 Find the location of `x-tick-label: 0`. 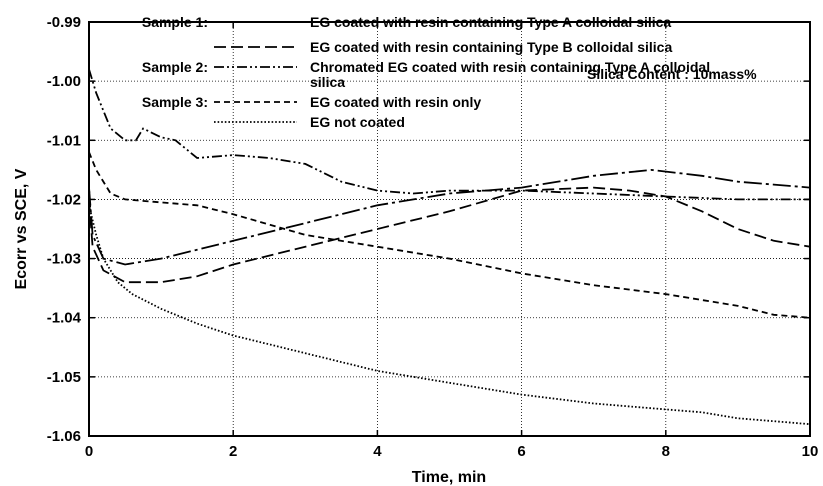

x-tick-label: 0 is located at coordinates (89, 451).